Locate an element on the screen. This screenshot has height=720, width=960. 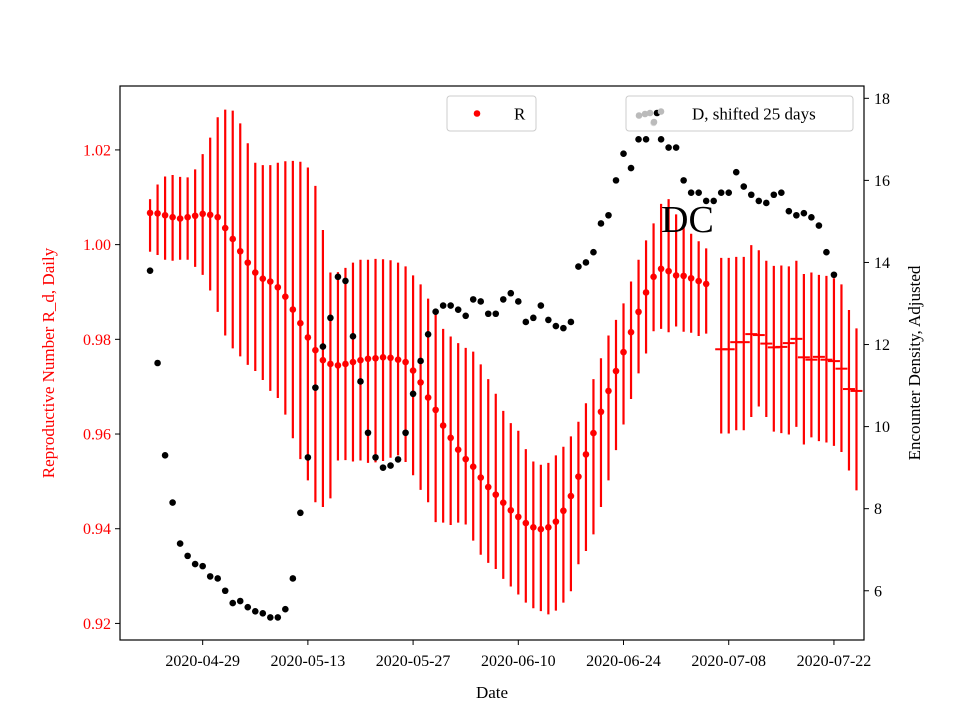
x-axis-title: Date is located at coordinates (492, 692).